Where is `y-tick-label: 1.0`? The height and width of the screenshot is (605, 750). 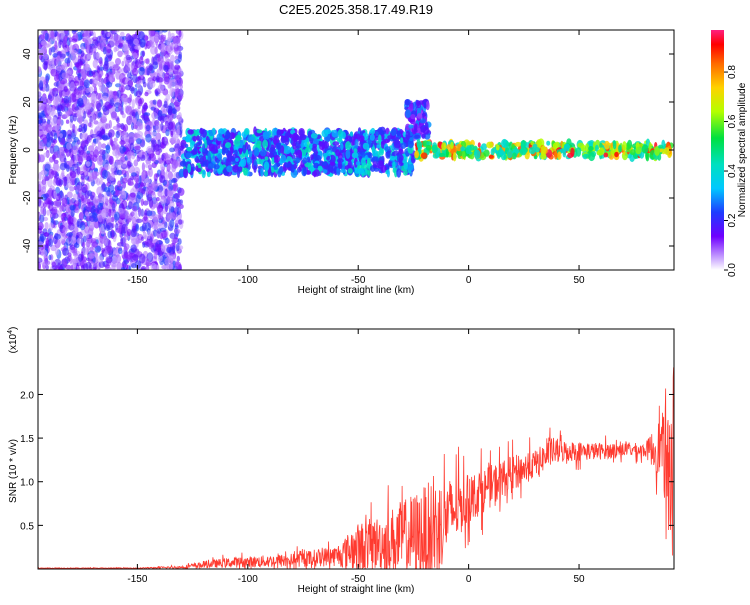 y-tick-label: 1.0 is located at coordinates (27, 483).